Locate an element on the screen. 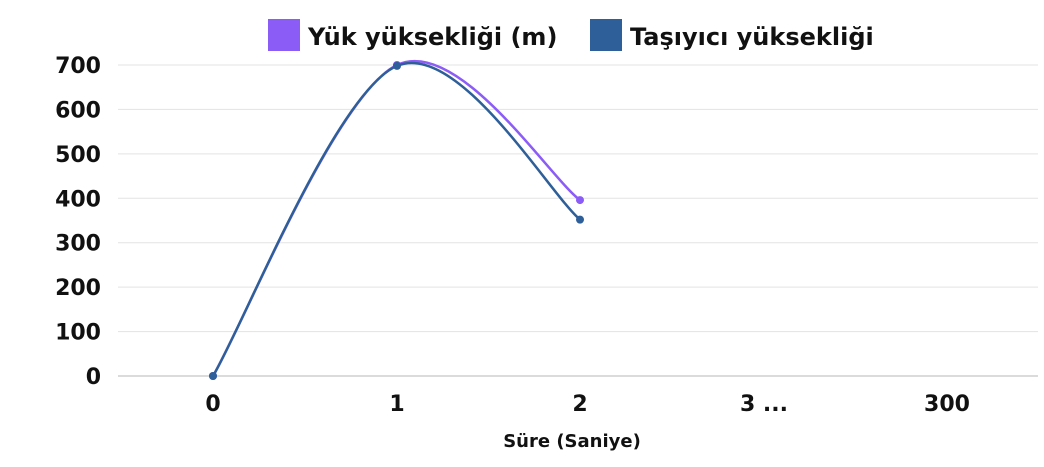 This screenshot has width=1044, height=467. y-axis-ticks: 0 100 200 300 400 500 600 700 is located at coordinates (78, 222).